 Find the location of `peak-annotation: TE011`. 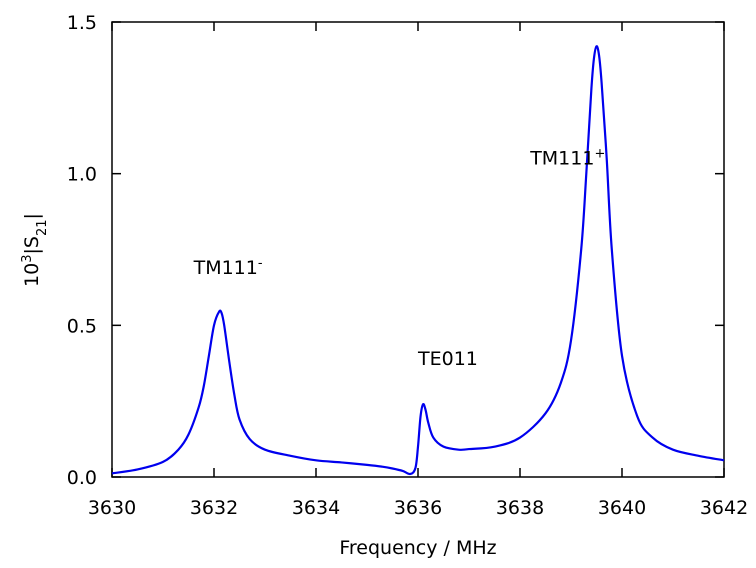

peak-annotation: TE011 is located at coordinates (447, 359).